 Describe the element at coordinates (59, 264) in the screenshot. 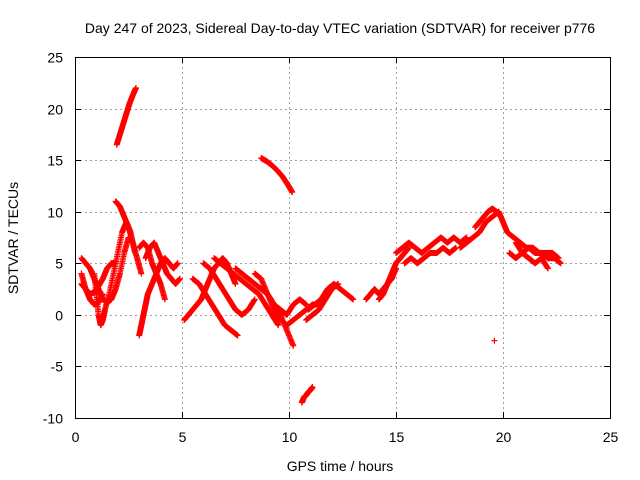

I see `y-tick-label: 5` at that location.